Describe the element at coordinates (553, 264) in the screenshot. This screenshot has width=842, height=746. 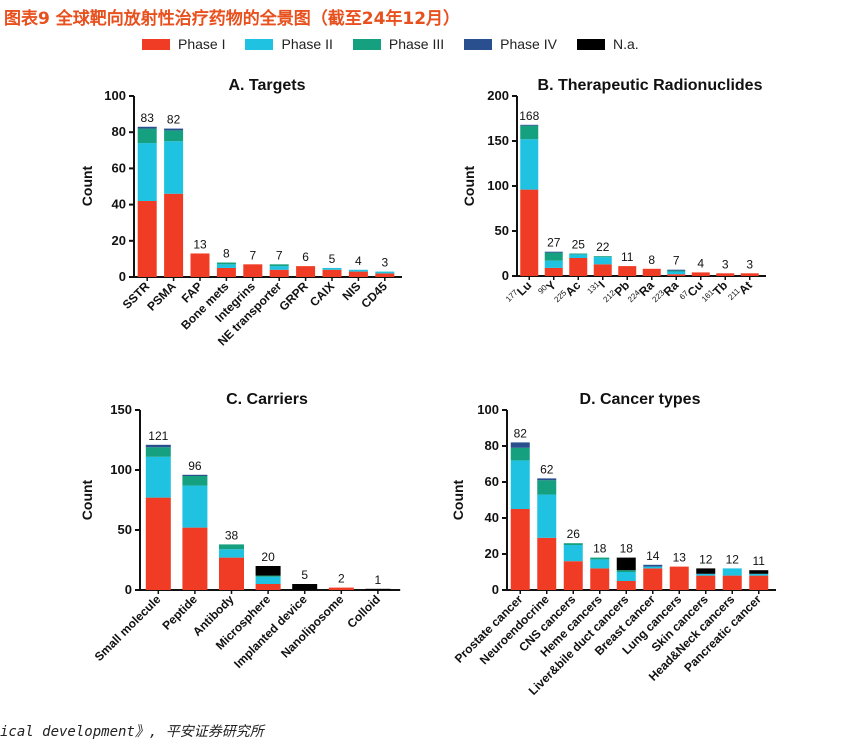
I see `bar-segment-y-phase-ii` at that location.